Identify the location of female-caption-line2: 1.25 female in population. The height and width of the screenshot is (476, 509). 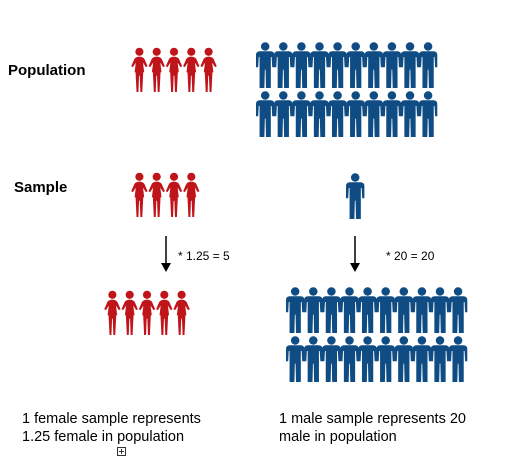
(103, 437).